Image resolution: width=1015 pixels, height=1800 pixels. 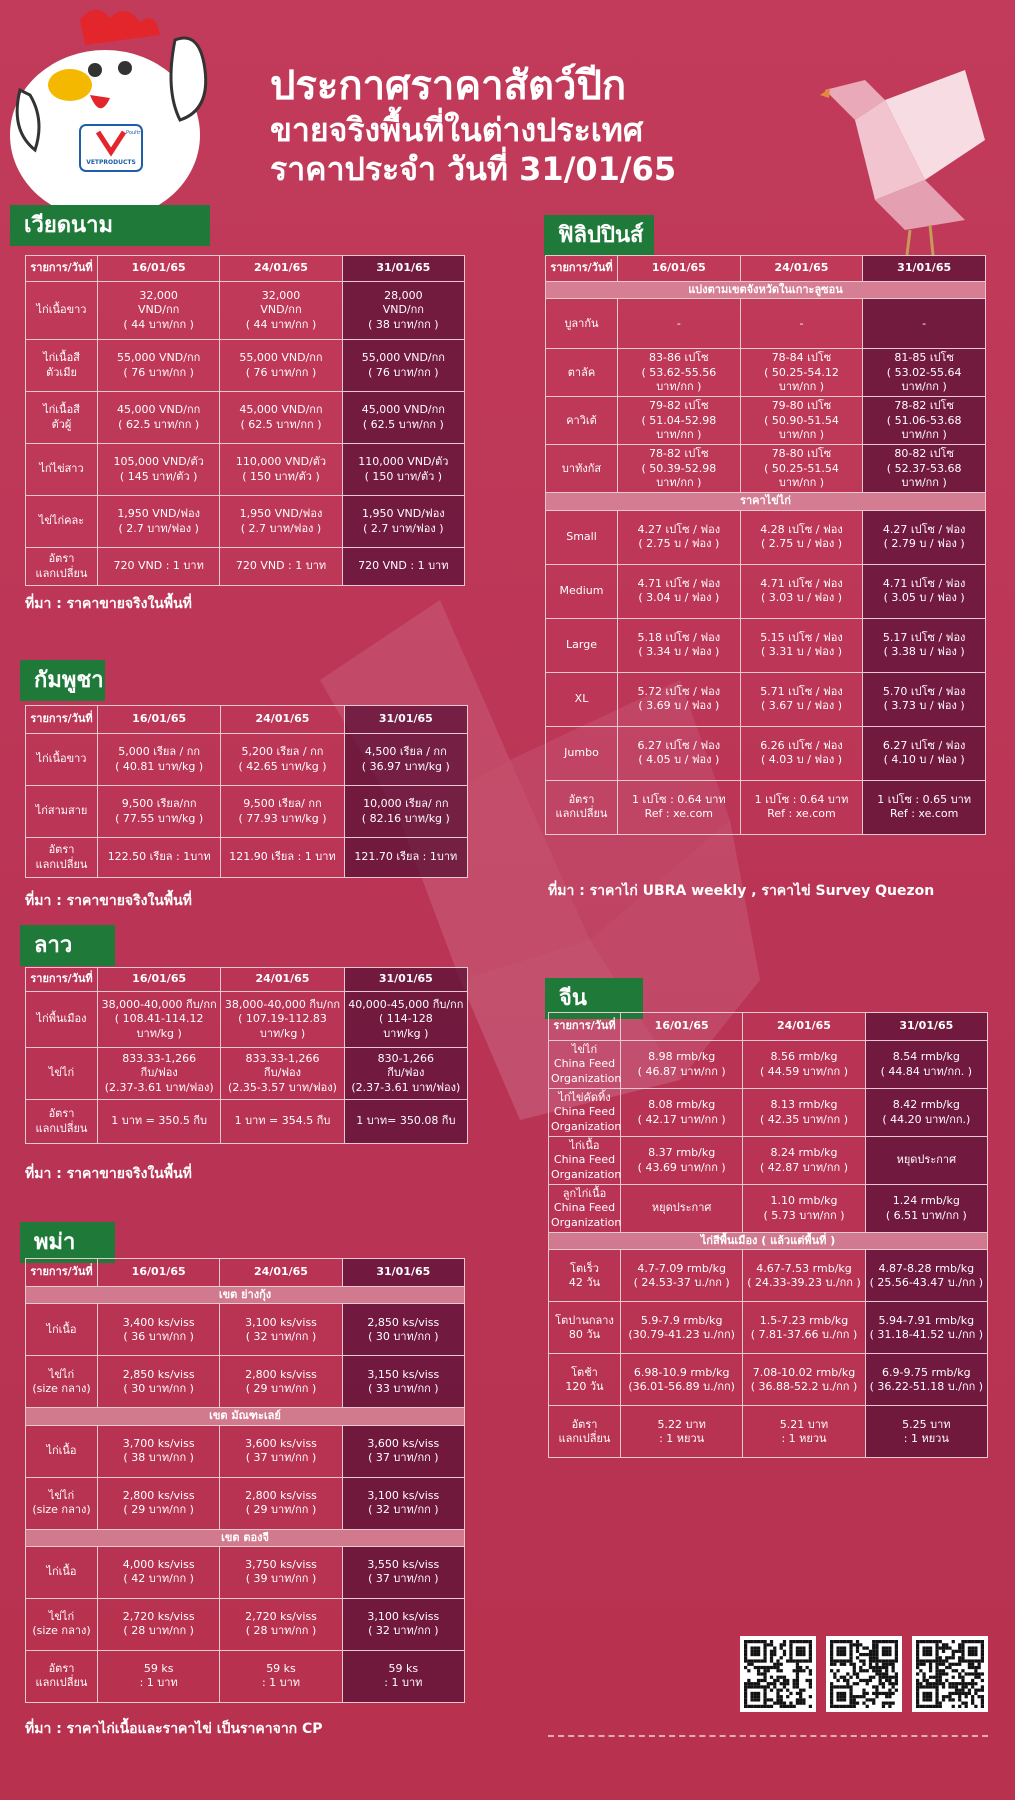 I want to click on zone-row: เขต ย่างกุ้ง, so click(x=245, y=1295).